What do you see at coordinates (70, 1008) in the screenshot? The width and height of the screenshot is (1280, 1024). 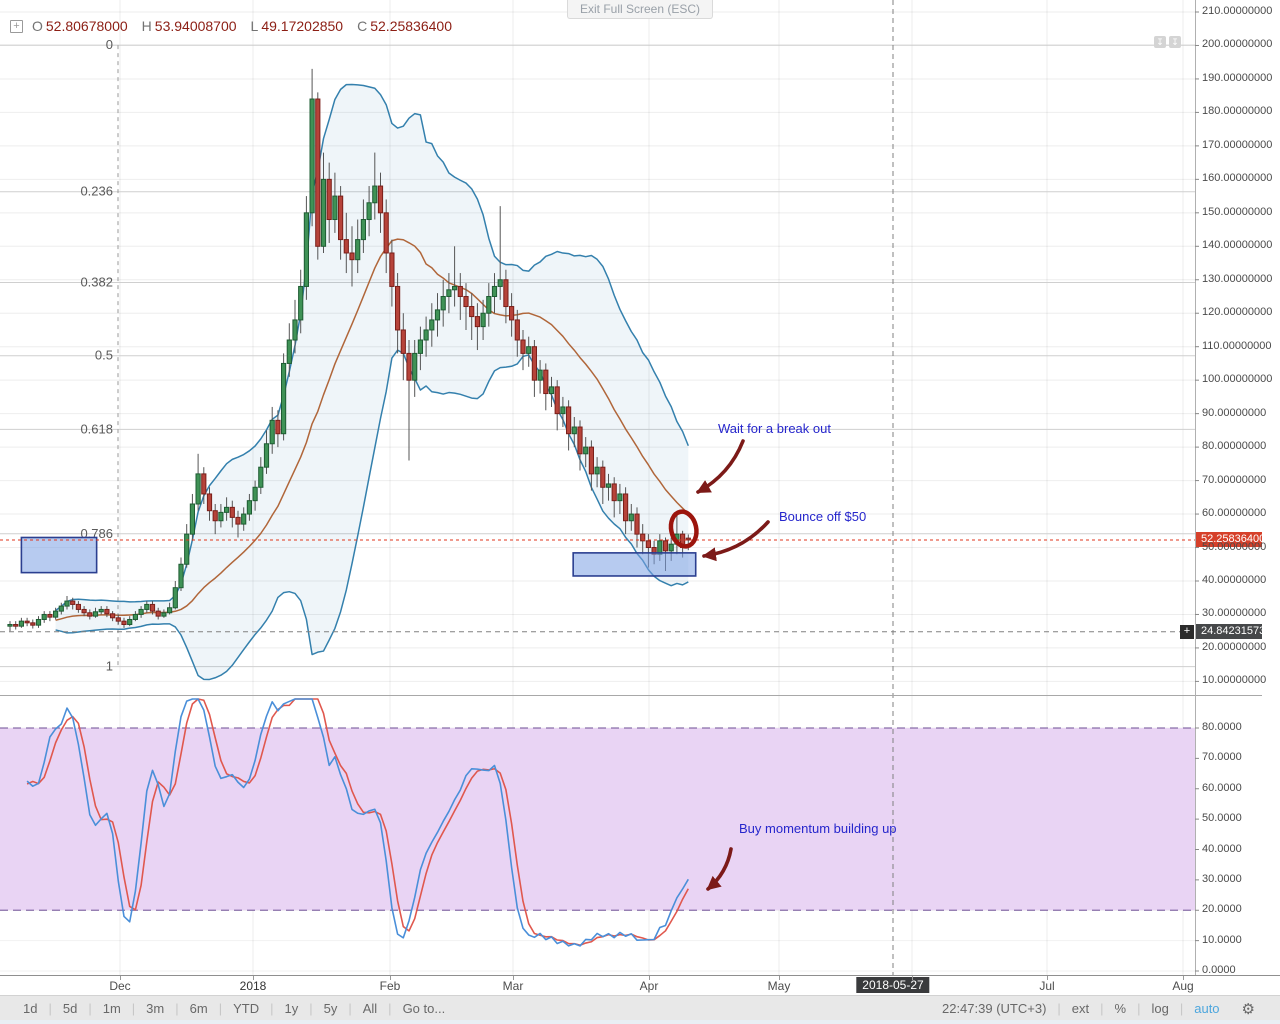 I see `range-button-5d: 5d` at bounding box center [70, 1008].